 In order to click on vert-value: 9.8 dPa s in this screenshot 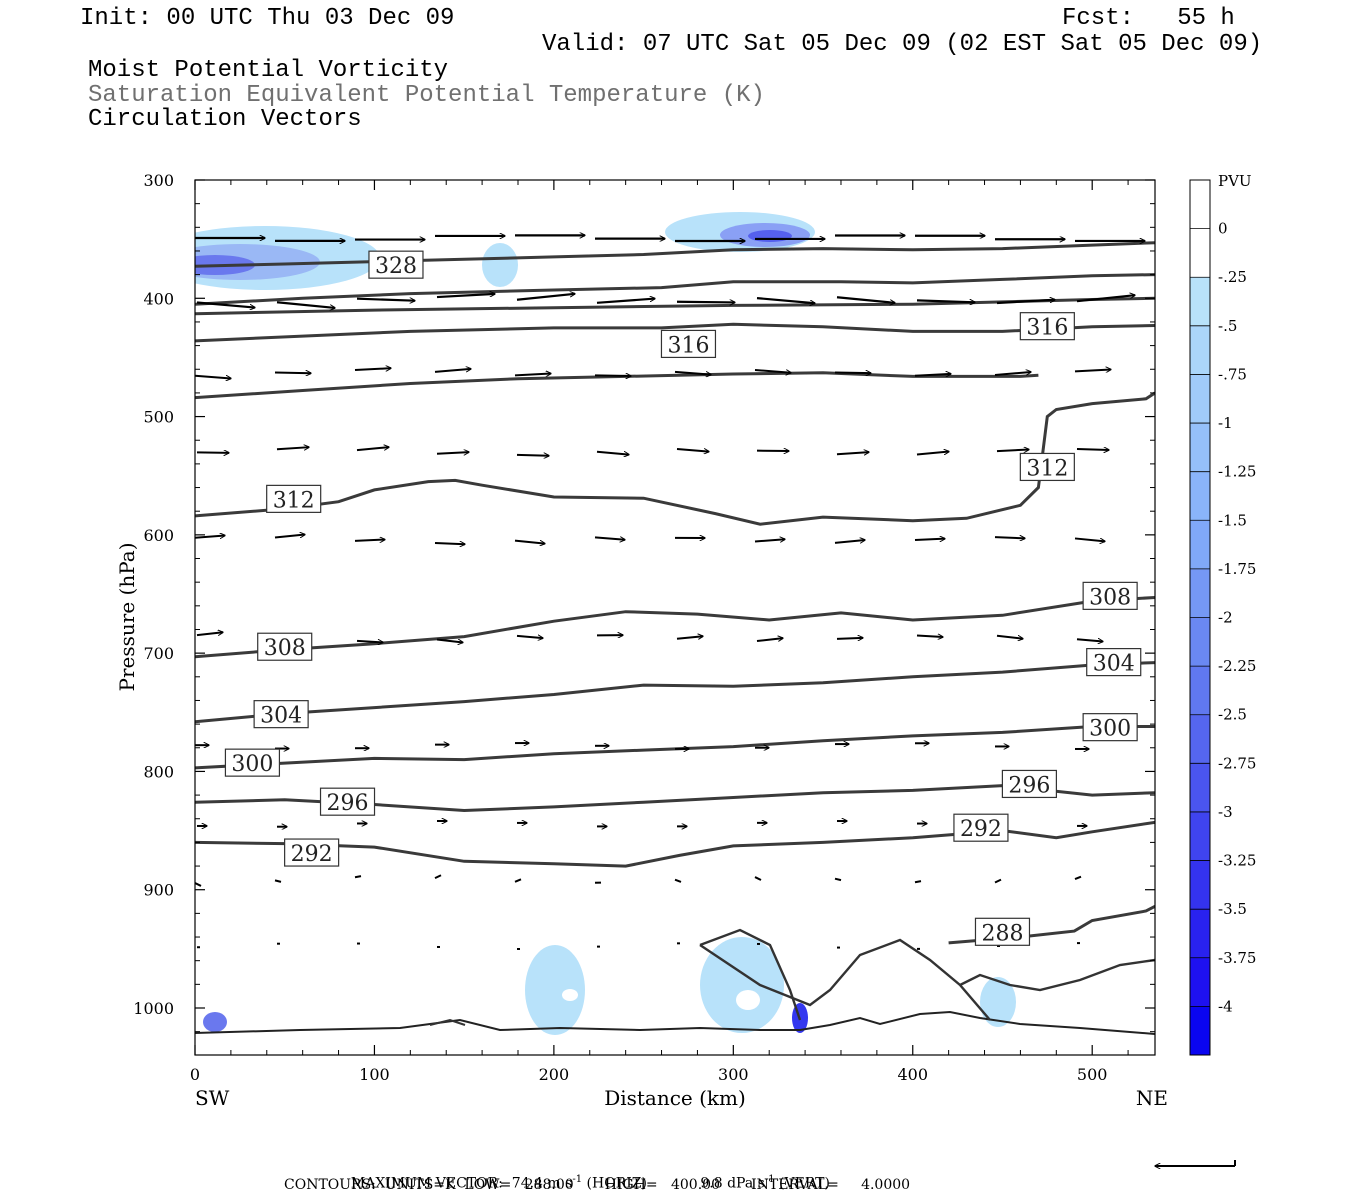, I will do `click(732, 1183)`.